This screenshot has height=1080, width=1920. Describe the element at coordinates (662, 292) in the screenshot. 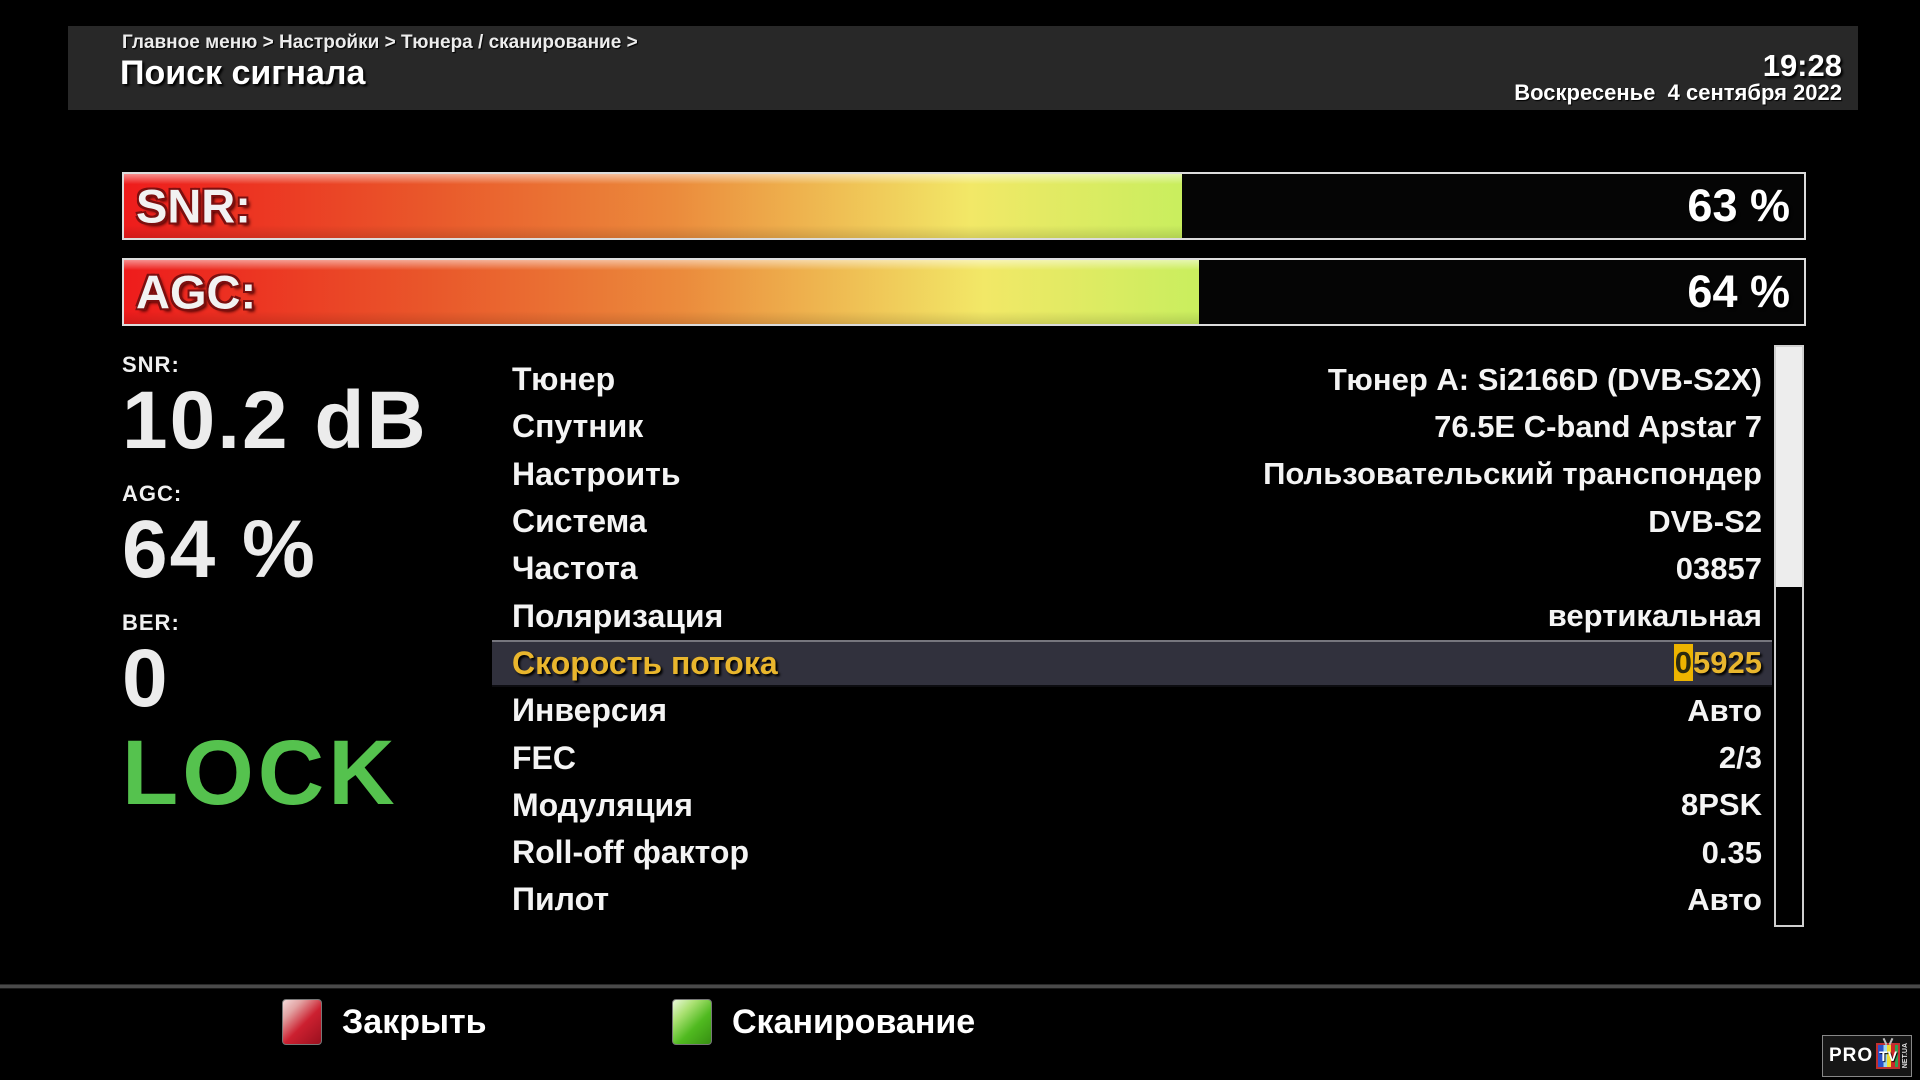

I see `agc-bar-fill` at that location.